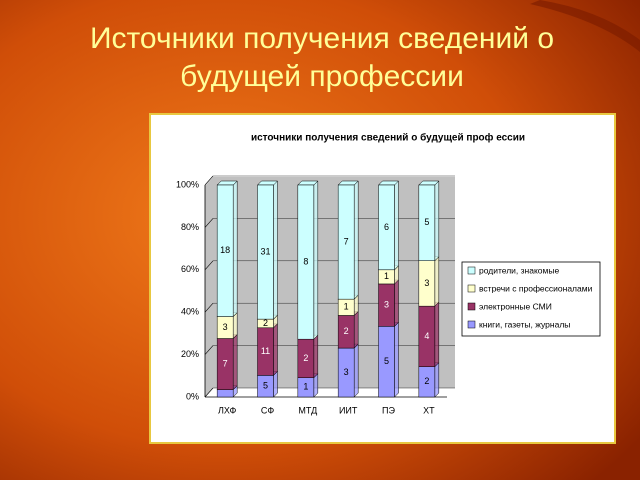 The width and height of the screenshot is (640, 485). I want to click on slide-title-line: Источники получения сведений о, so click(322, 38).